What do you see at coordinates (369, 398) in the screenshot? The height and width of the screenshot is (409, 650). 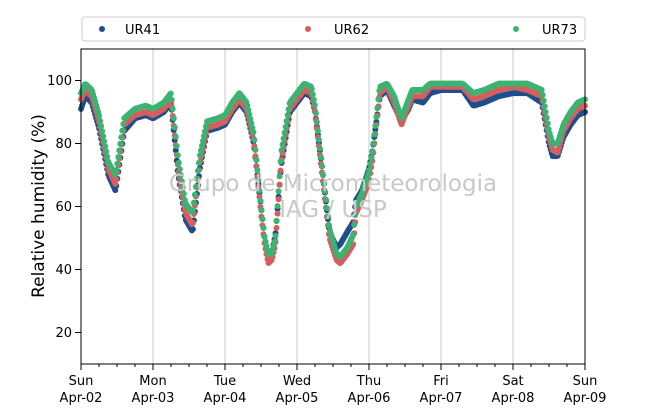 I see `x-tick-date-4: Apr-06` at bounding box center [369, 398].